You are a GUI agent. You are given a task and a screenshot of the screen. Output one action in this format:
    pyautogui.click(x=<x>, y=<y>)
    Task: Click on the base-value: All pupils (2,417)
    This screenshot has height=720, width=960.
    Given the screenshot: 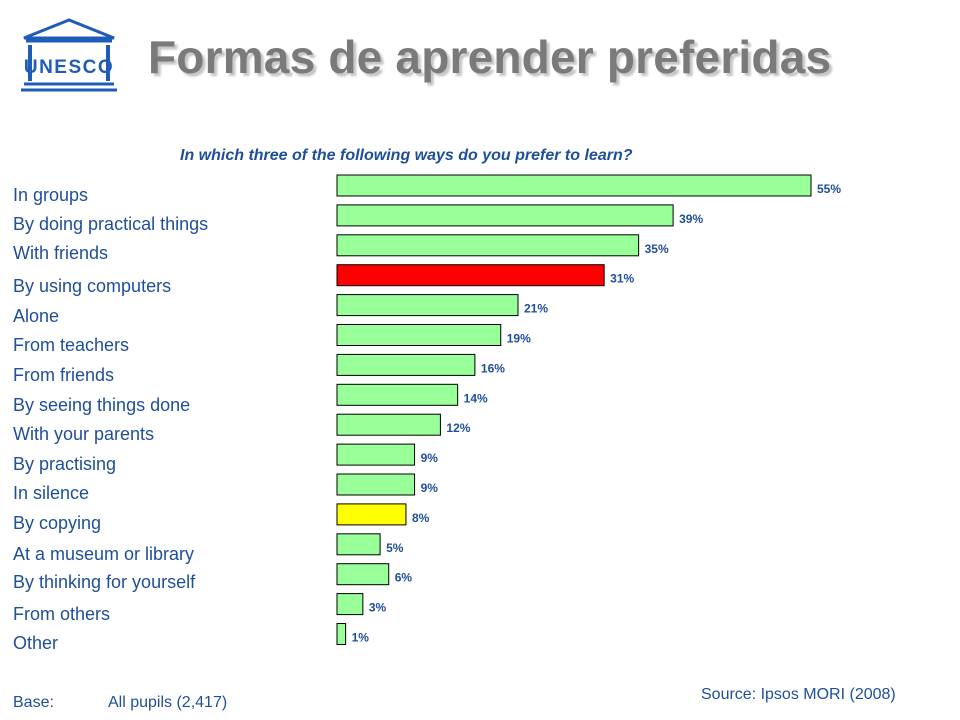 What is the action you would take?
    pyautogui.click(x=168, y=702)
    